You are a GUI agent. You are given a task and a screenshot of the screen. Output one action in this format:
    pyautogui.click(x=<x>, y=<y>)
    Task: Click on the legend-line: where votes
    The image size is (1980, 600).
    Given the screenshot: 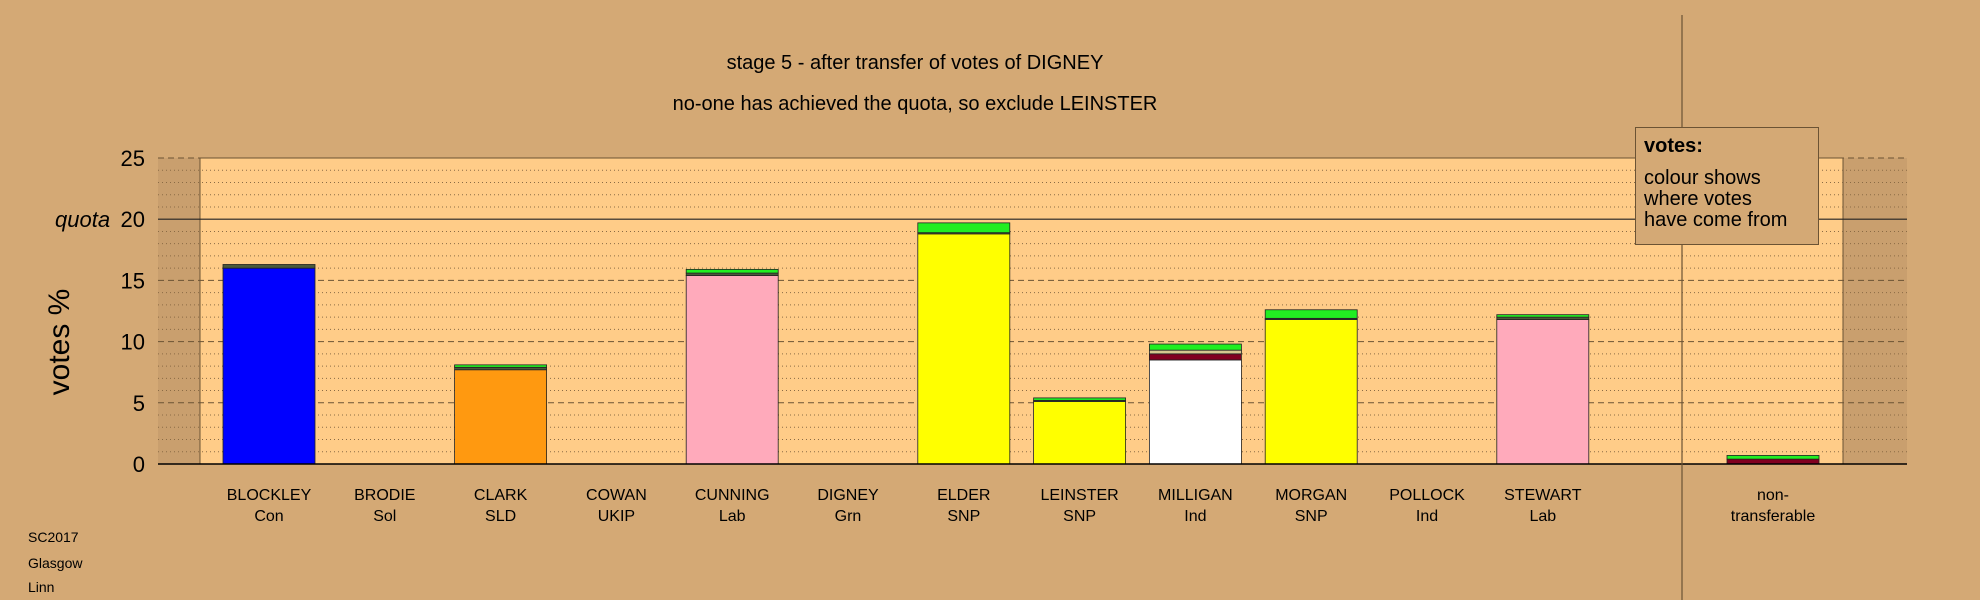 What is the action you would take?
    pyautogui.click(x=1698, y=199)
    